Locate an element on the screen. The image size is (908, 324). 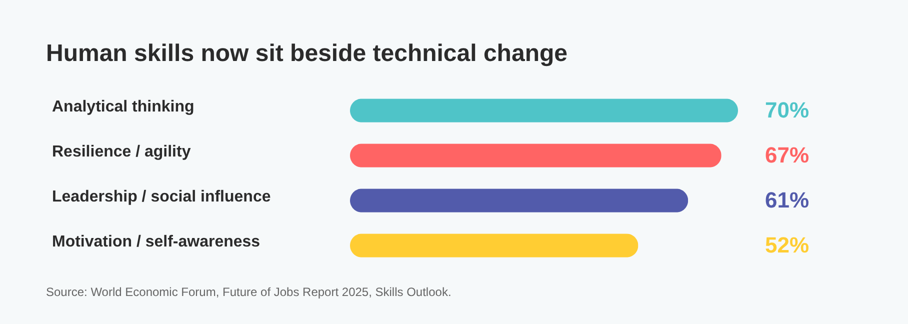
data-label: 52% is located at coordinates (787, 245).